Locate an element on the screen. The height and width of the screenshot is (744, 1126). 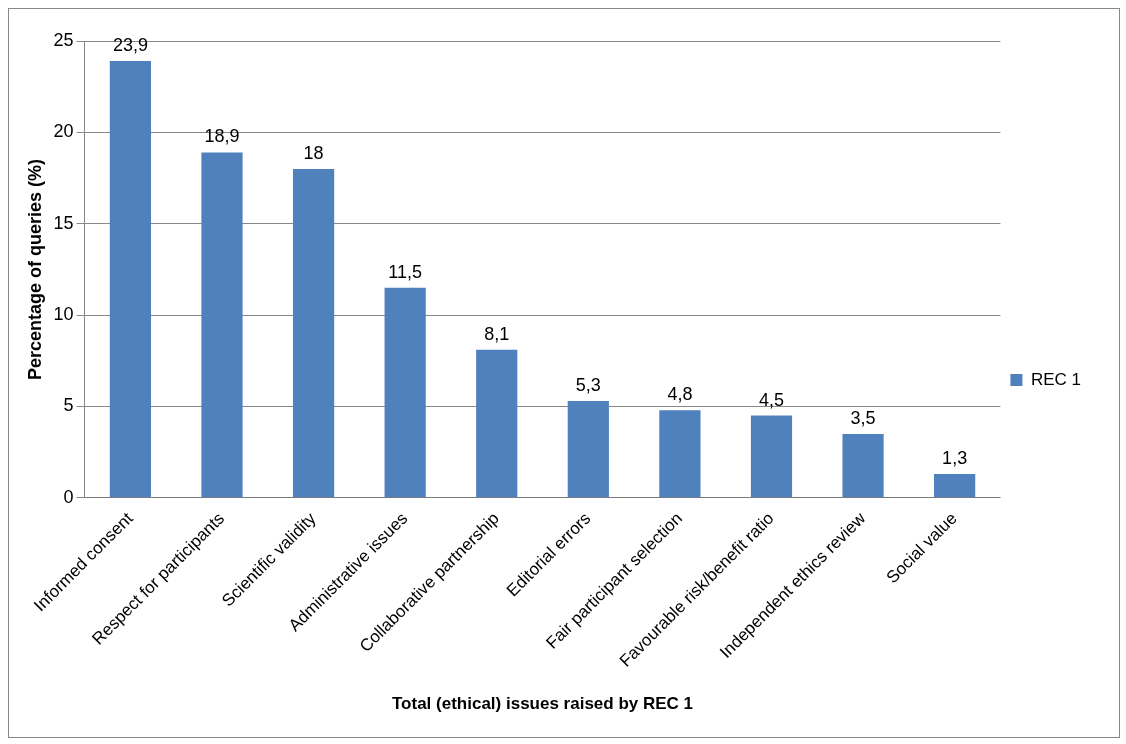
y-tick-label: 5 is located at coordinates (68, 405).